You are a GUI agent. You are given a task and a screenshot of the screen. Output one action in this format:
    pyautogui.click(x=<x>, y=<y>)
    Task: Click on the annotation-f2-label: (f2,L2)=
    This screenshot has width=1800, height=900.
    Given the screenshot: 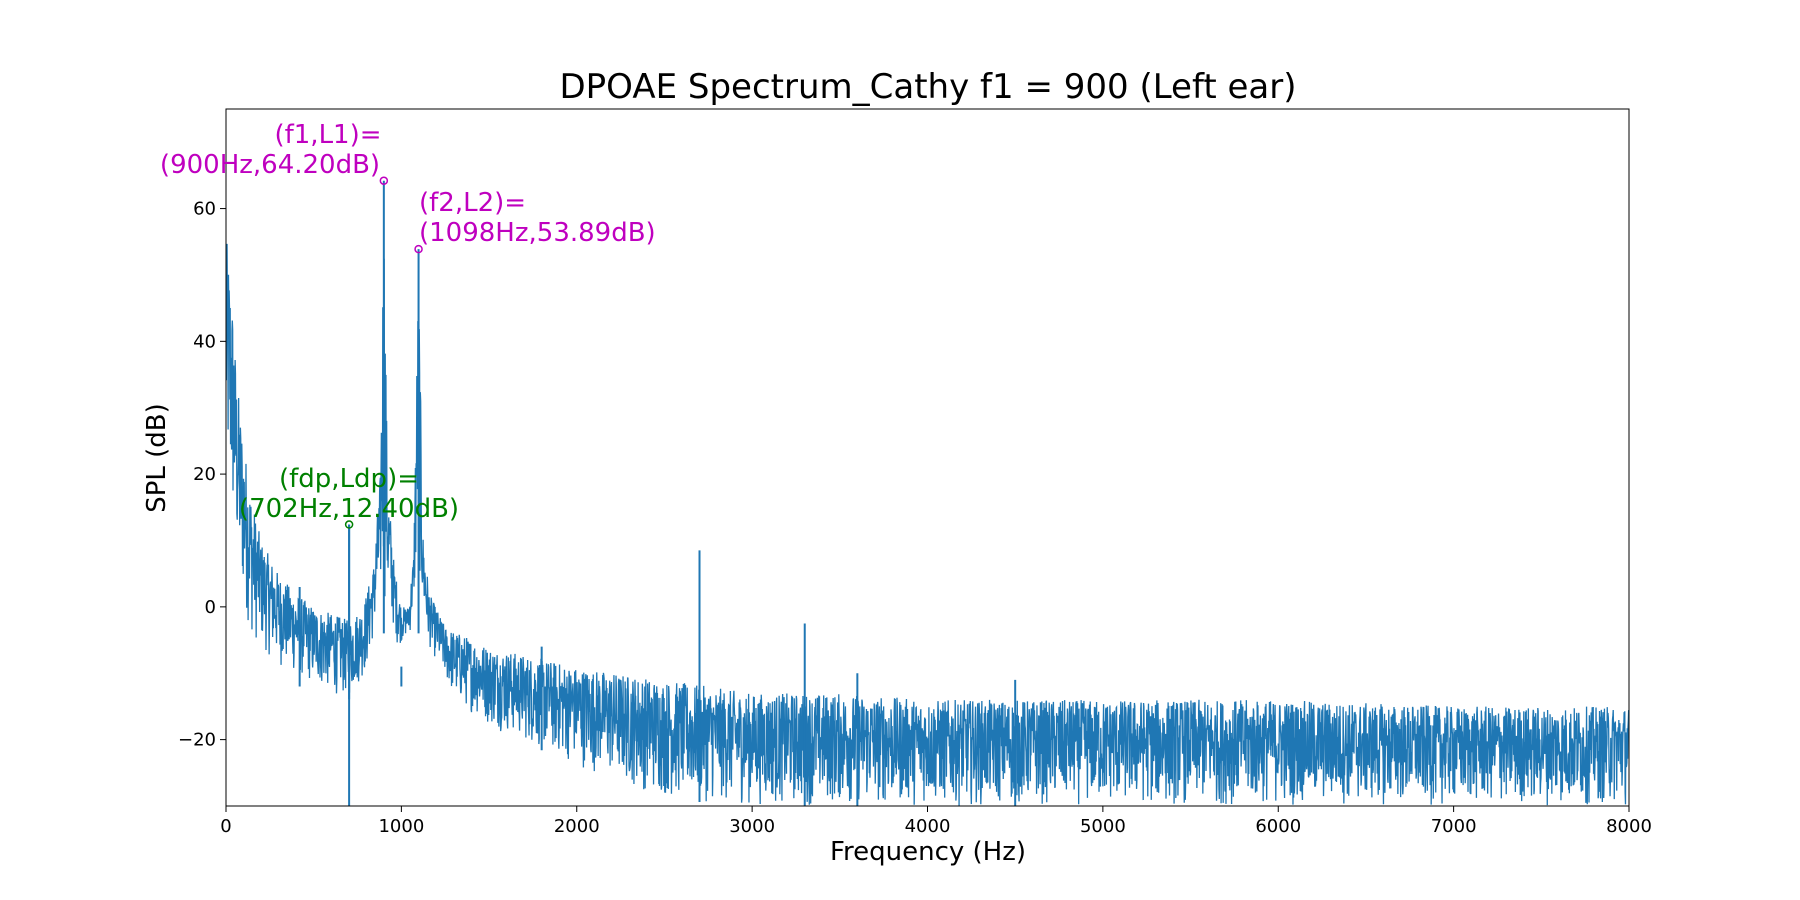 What is the action you would take?
    pyautogui.click(x=472, y=203)
    